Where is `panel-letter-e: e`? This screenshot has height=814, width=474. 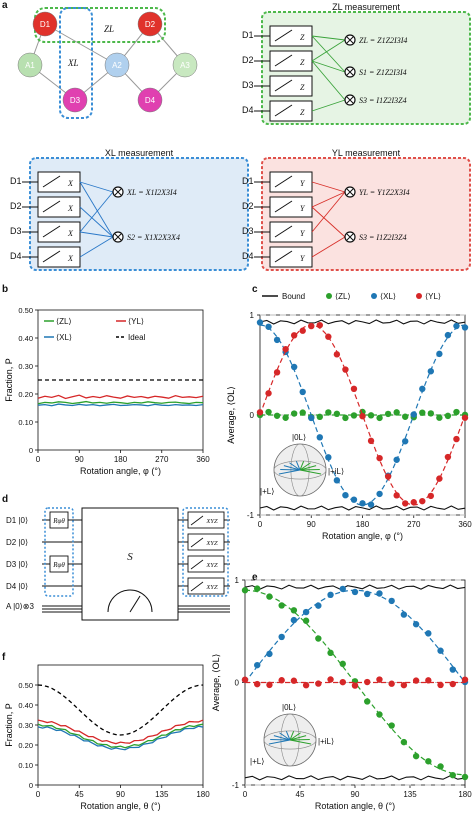 panel-letter-e: e is located at coordinates (255, 577).